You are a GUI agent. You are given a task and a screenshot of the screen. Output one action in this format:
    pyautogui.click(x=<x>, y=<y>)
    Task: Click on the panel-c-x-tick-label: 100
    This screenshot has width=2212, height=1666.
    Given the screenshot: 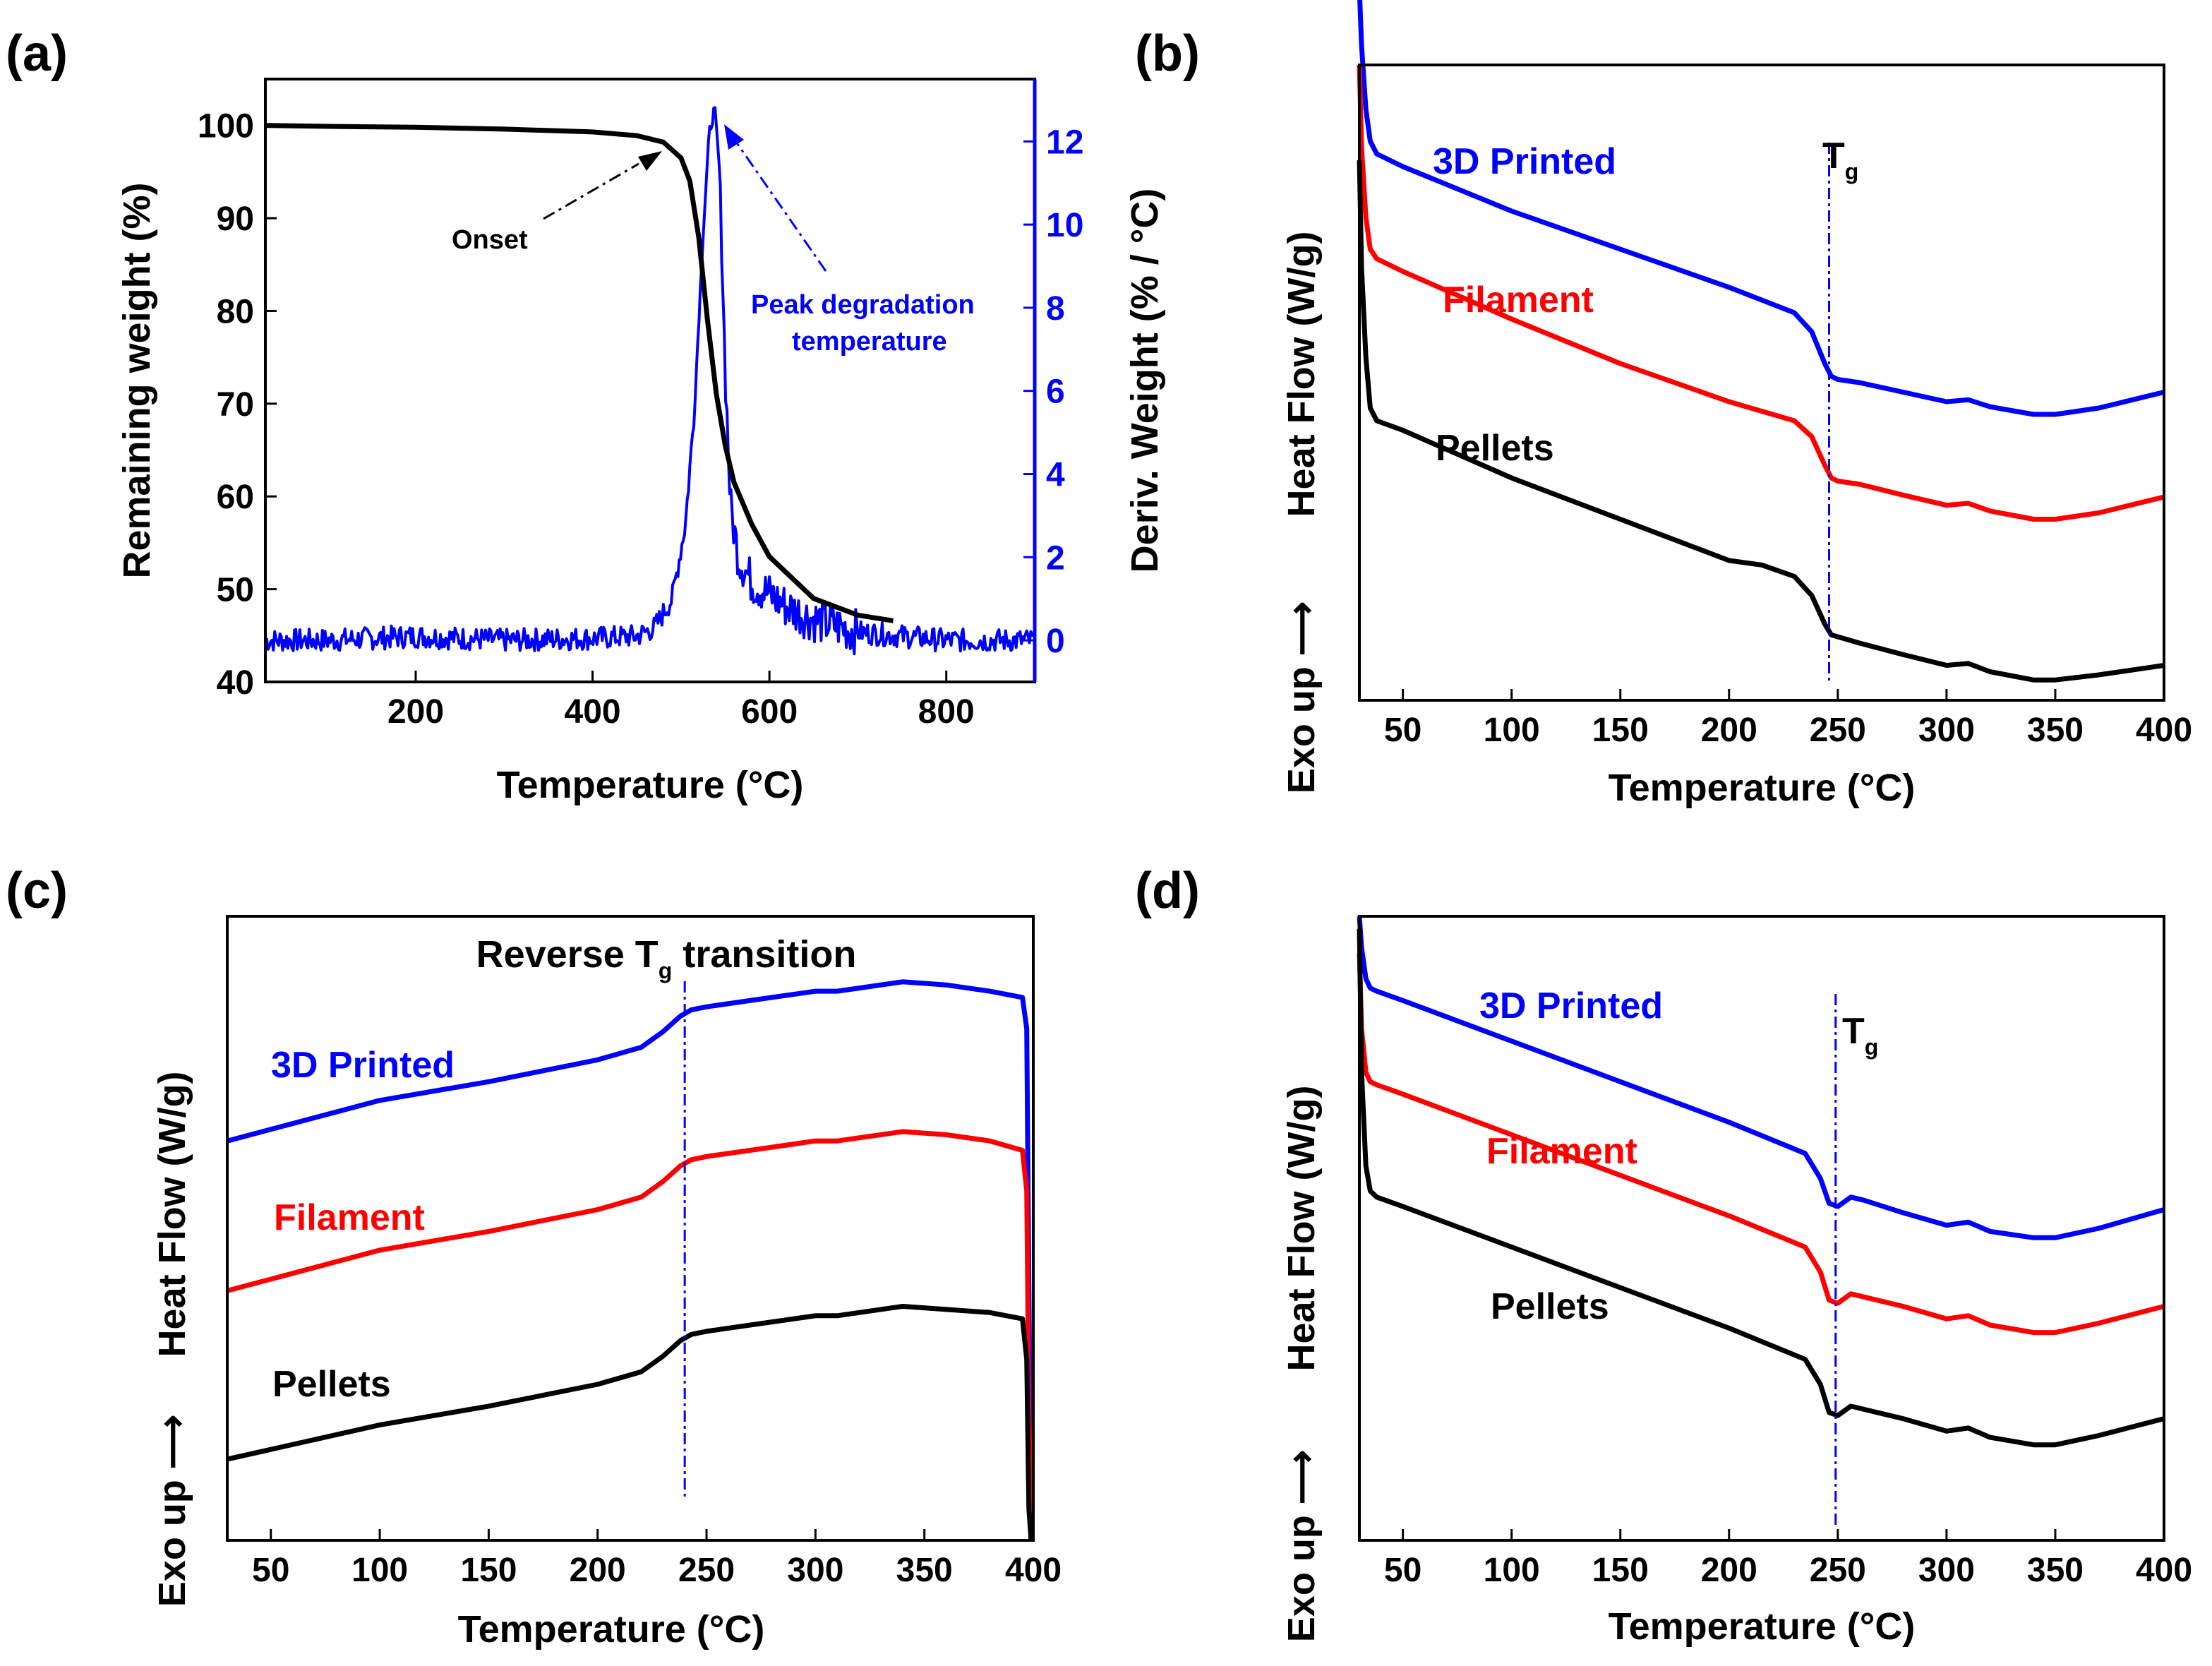 What is the action you would take?
    pyautogui.click(x=379, y=1570)
    